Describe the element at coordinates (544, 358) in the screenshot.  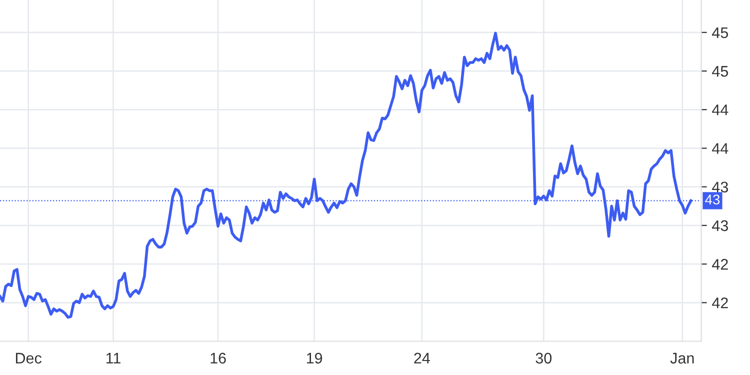
I see `x-tick-label: 30` at that location.